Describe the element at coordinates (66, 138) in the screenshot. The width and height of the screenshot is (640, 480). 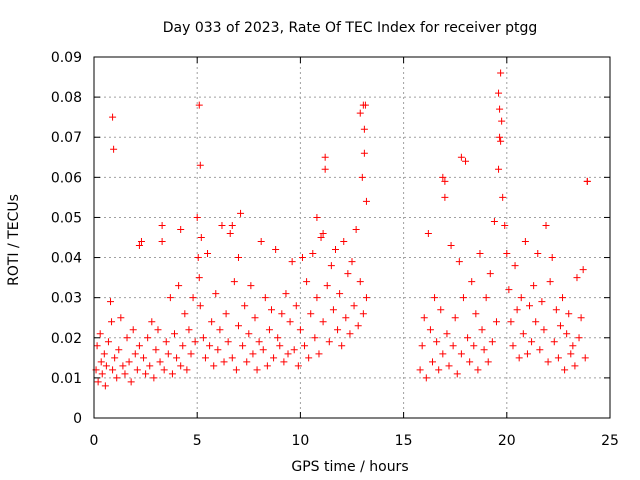
I see `y-tick-label: 0.07` at that location.